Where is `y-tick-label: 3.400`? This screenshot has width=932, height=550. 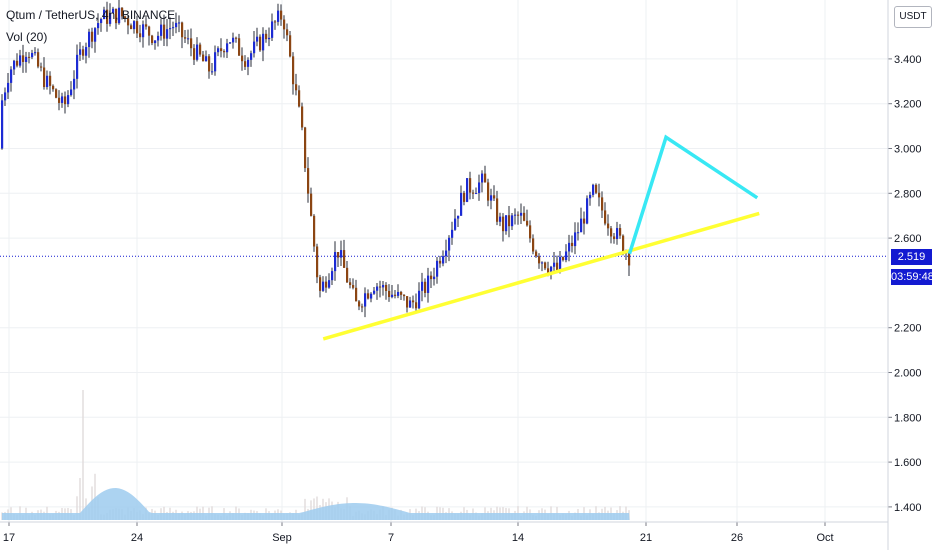 y-tick-label: 3.400 is located at coordinates (908, 60).